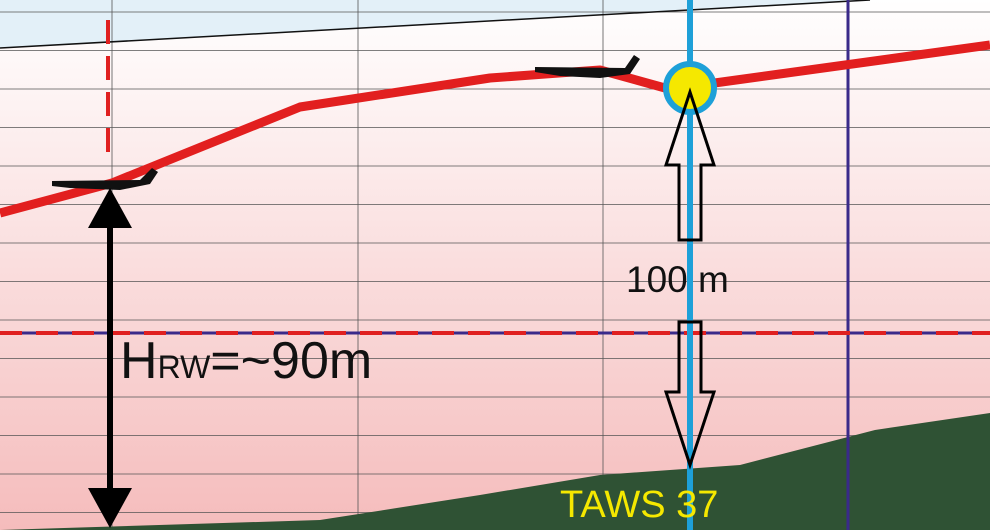 This screenshot has width=990, height=530. What do you see at coordinates (110, 358) in the screenshot?
I see `height-arrow` at bounding box center [110, 358].